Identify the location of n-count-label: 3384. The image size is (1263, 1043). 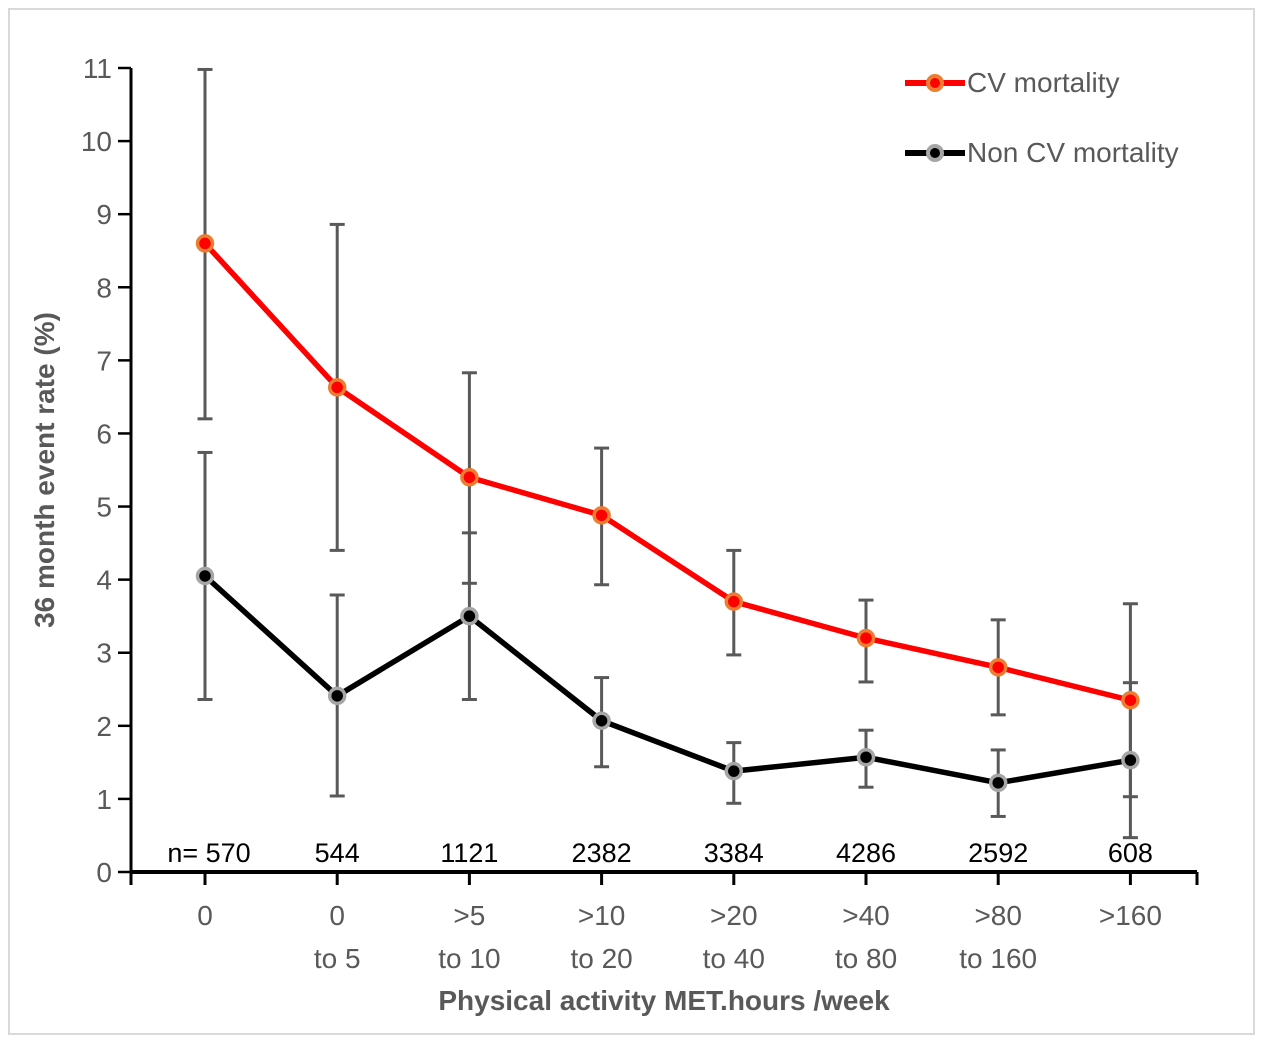
(734, 853).